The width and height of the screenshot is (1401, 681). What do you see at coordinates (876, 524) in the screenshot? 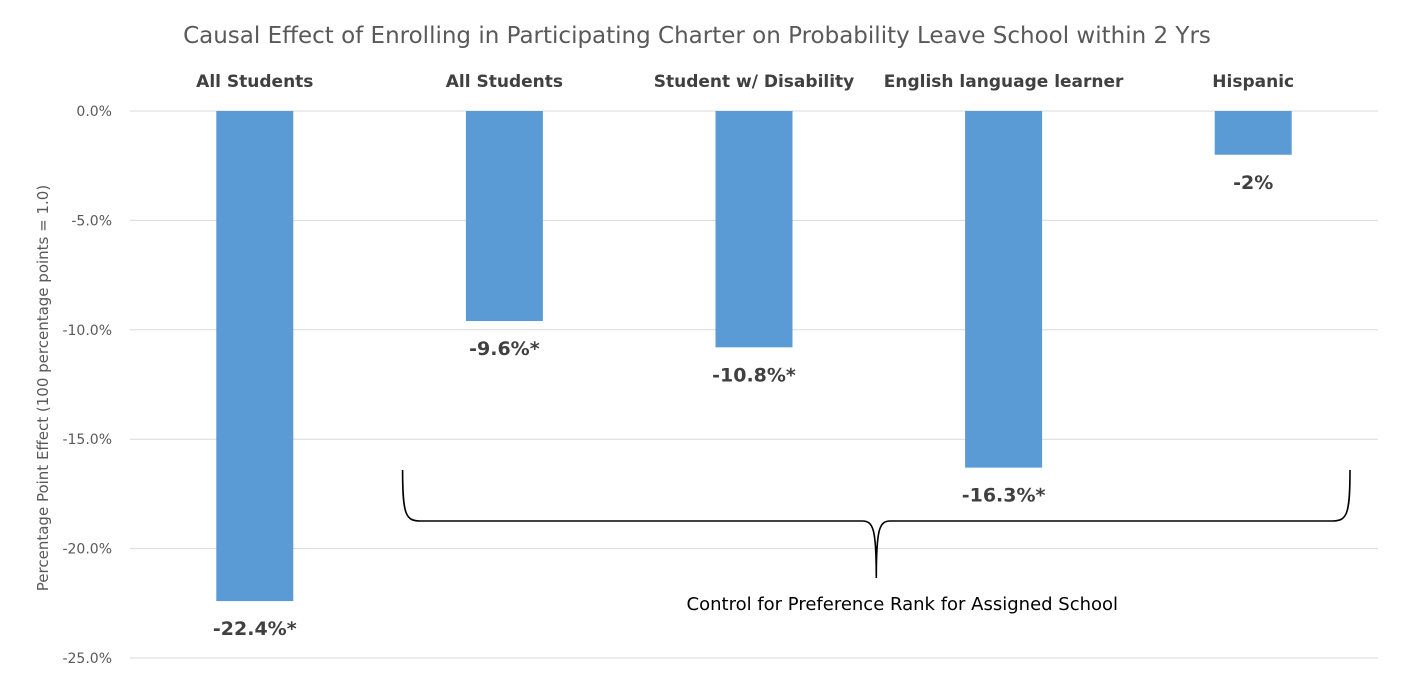
I see `group-brace` at bounding box center [876, 524].